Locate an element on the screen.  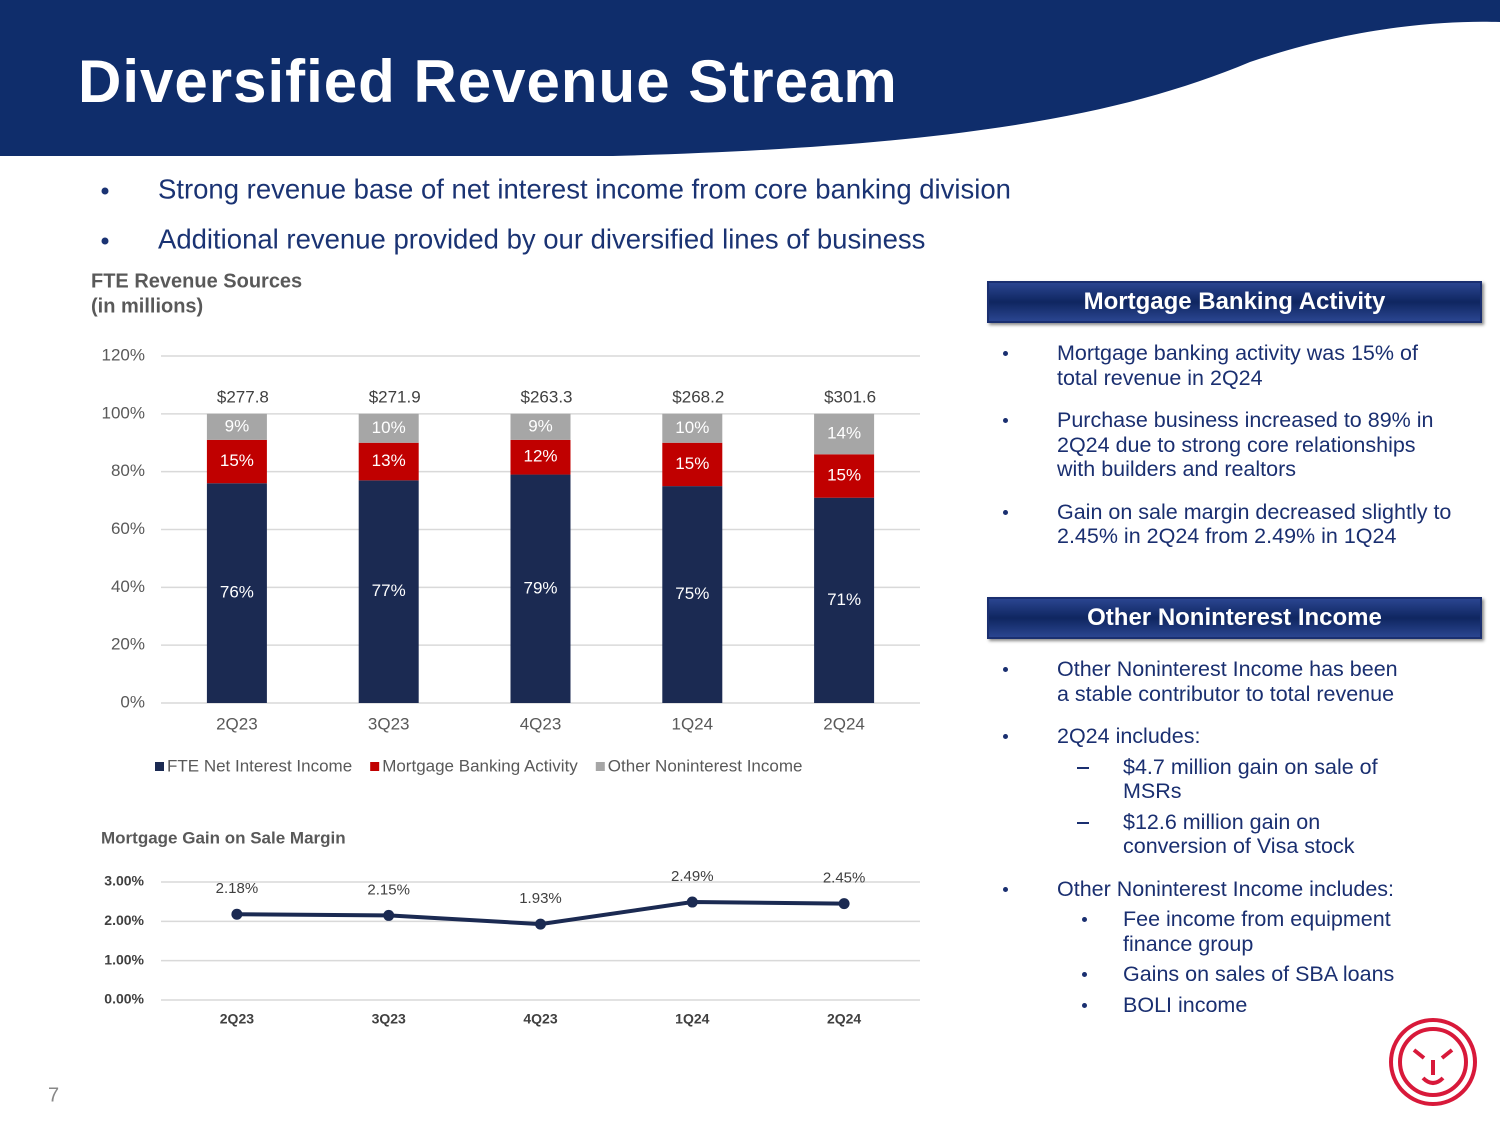
bullet-text: total revenue in 2Q24 is located at coordinates (1160, 377).